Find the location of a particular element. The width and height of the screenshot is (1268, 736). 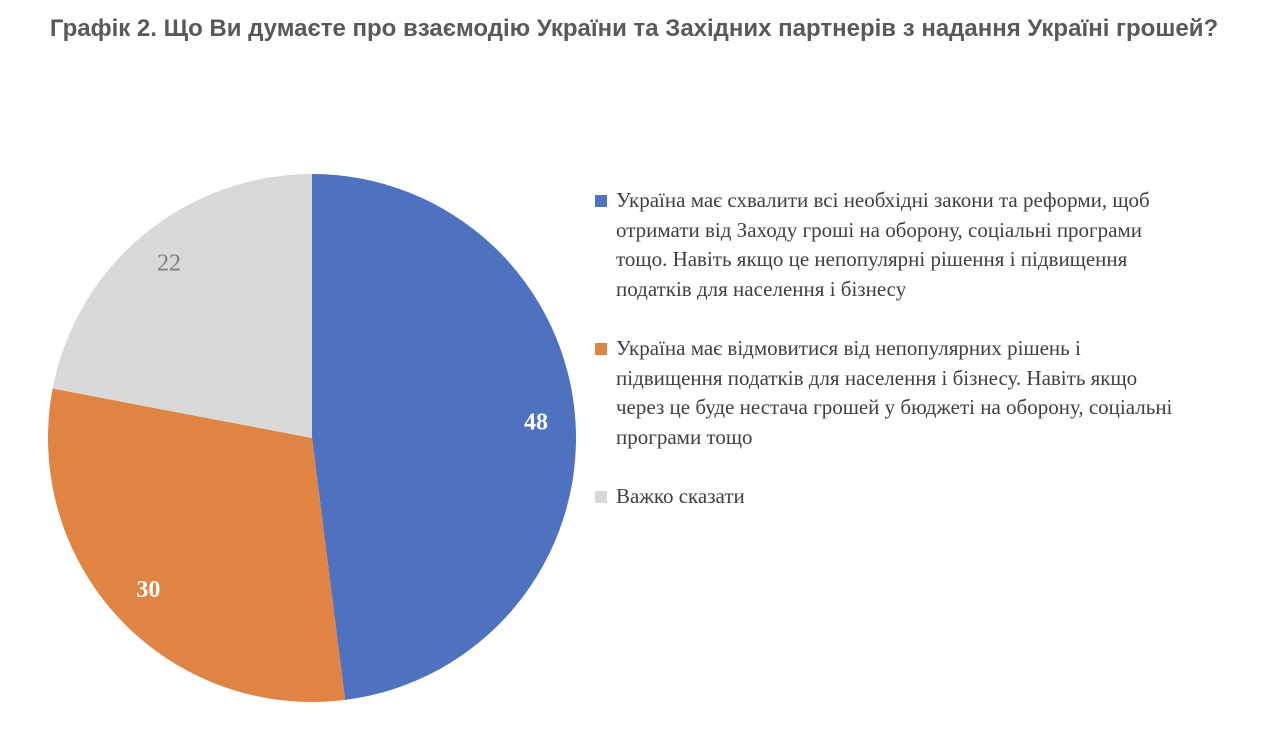

pie-slice-hard-to-say is located at coordinates (182, 306).